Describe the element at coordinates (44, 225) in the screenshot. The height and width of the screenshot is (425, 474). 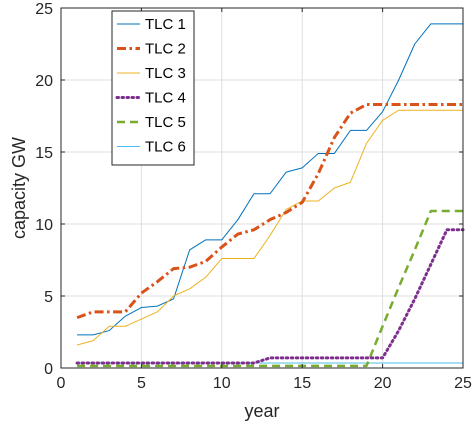
I see `y-tick-label: 10` at that location.